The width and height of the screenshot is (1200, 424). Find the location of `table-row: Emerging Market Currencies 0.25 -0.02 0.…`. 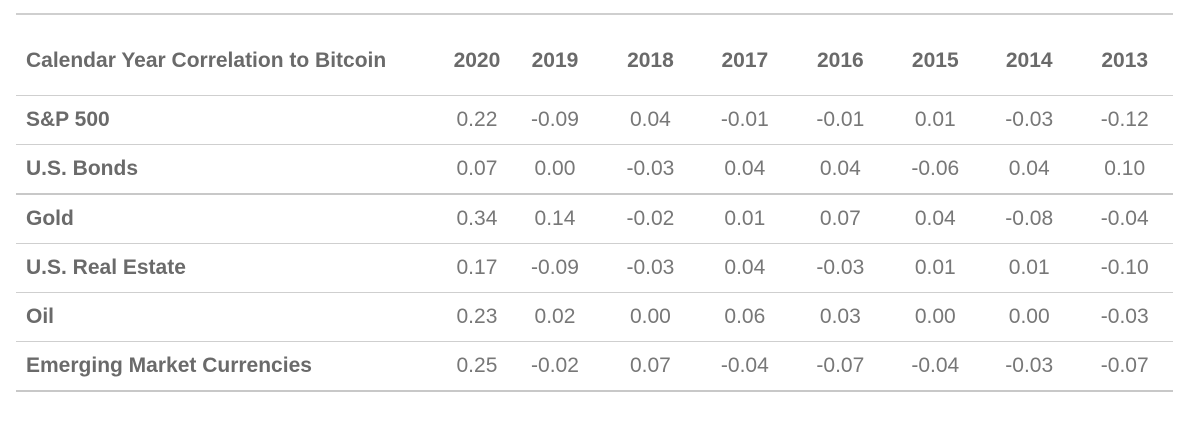

table-row: Emerging Market Currencies 0.25 -0.02 0.… is located at coordinates (594, 366).